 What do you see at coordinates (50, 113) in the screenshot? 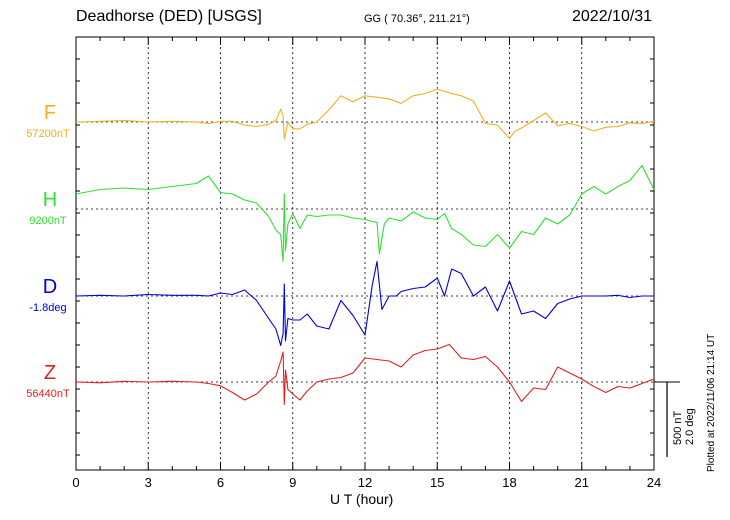
I see `component-label-F: F` at bounding box center [50, 113].